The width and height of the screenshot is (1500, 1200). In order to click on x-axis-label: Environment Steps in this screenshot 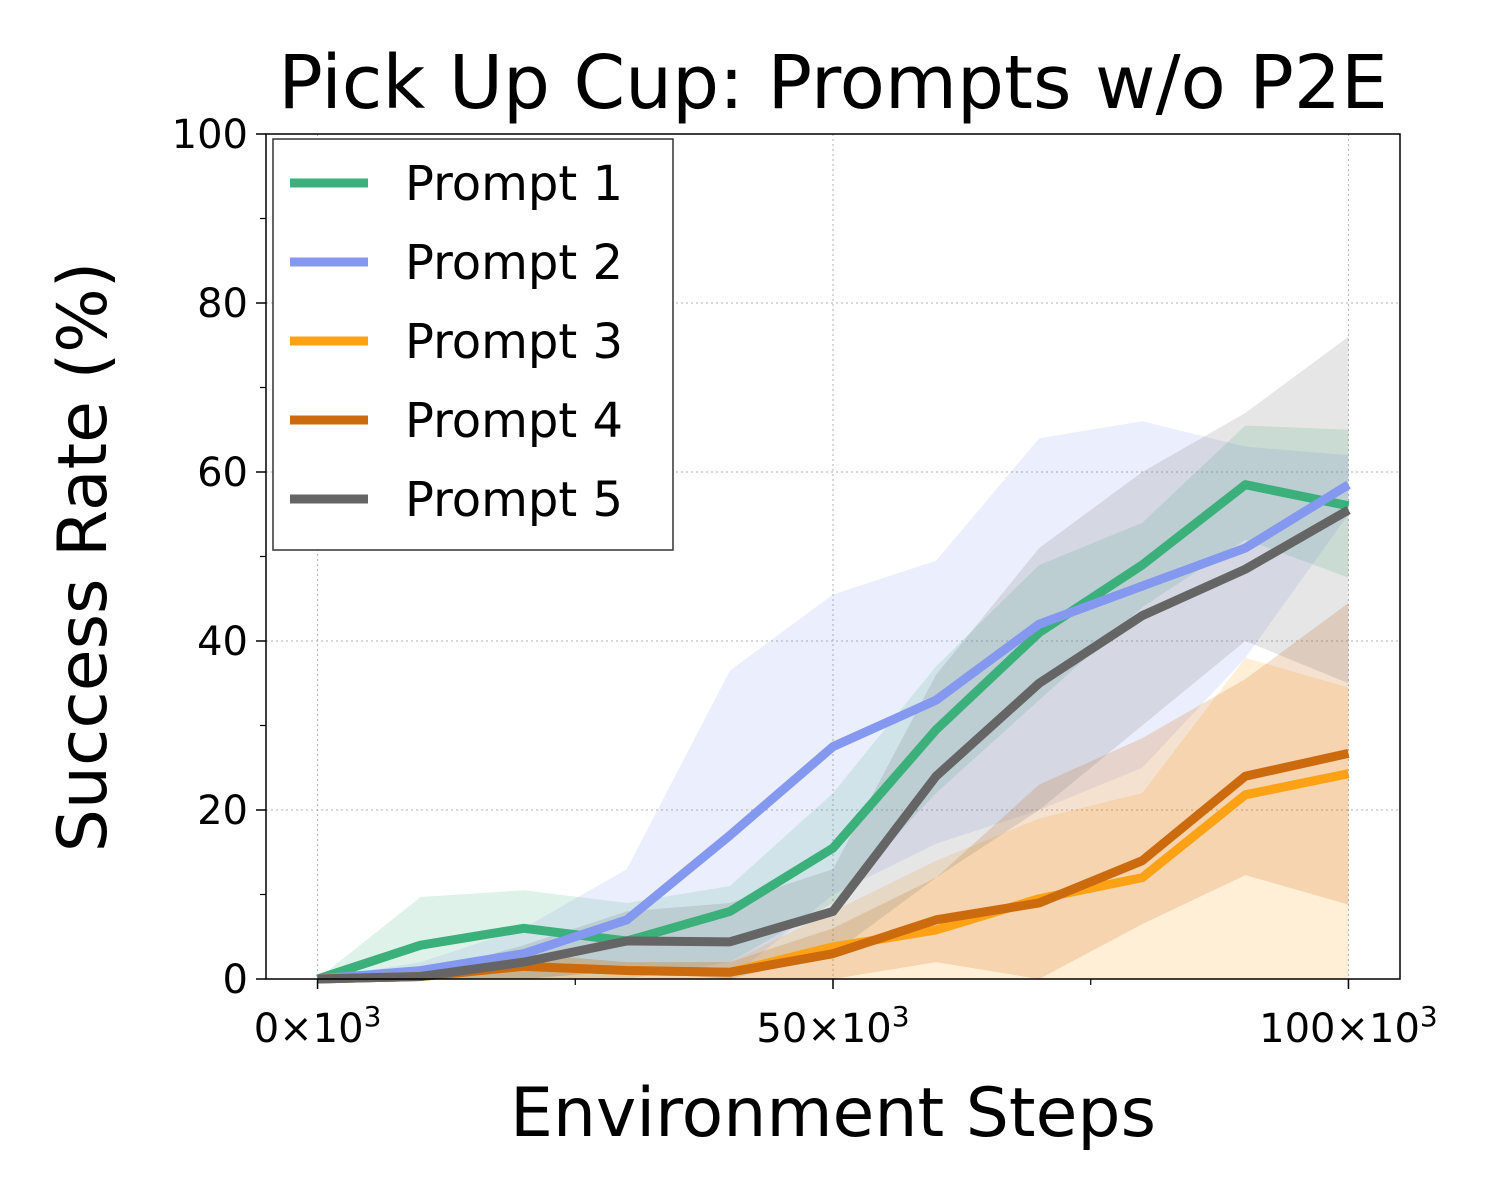, I will do `click(833, 1113)`.